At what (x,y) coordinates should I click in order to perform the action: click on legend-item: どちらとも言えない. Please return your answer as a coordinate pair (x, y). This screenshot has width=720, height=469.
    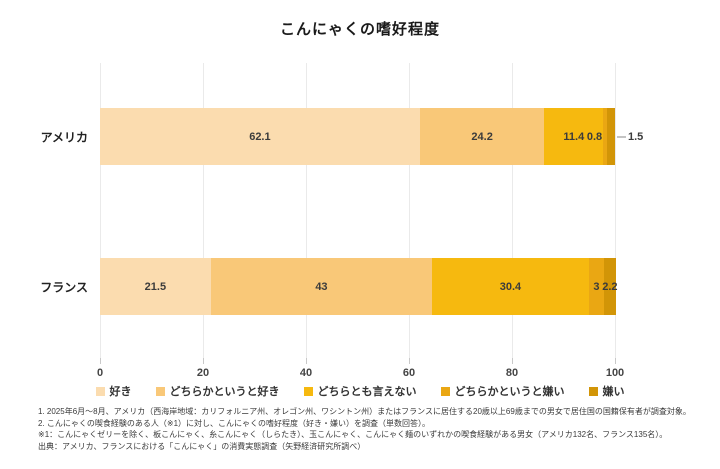
    Looking at the image, I should click on (360, 391).